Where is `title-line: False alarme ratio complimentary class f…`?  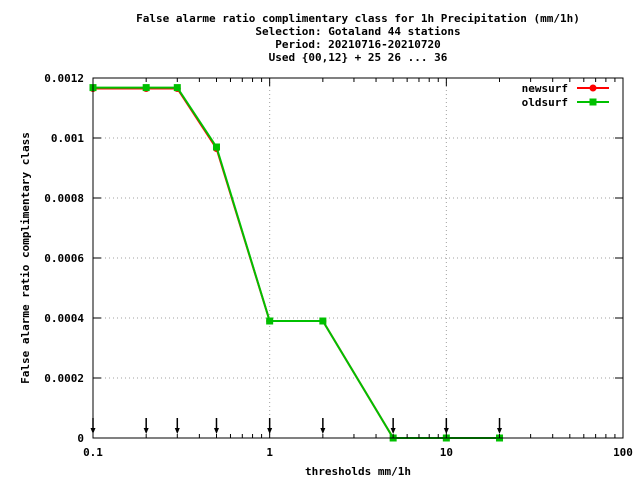
title-line: False alarme ratio complimentary class f… is located at coordinates (358, 18).